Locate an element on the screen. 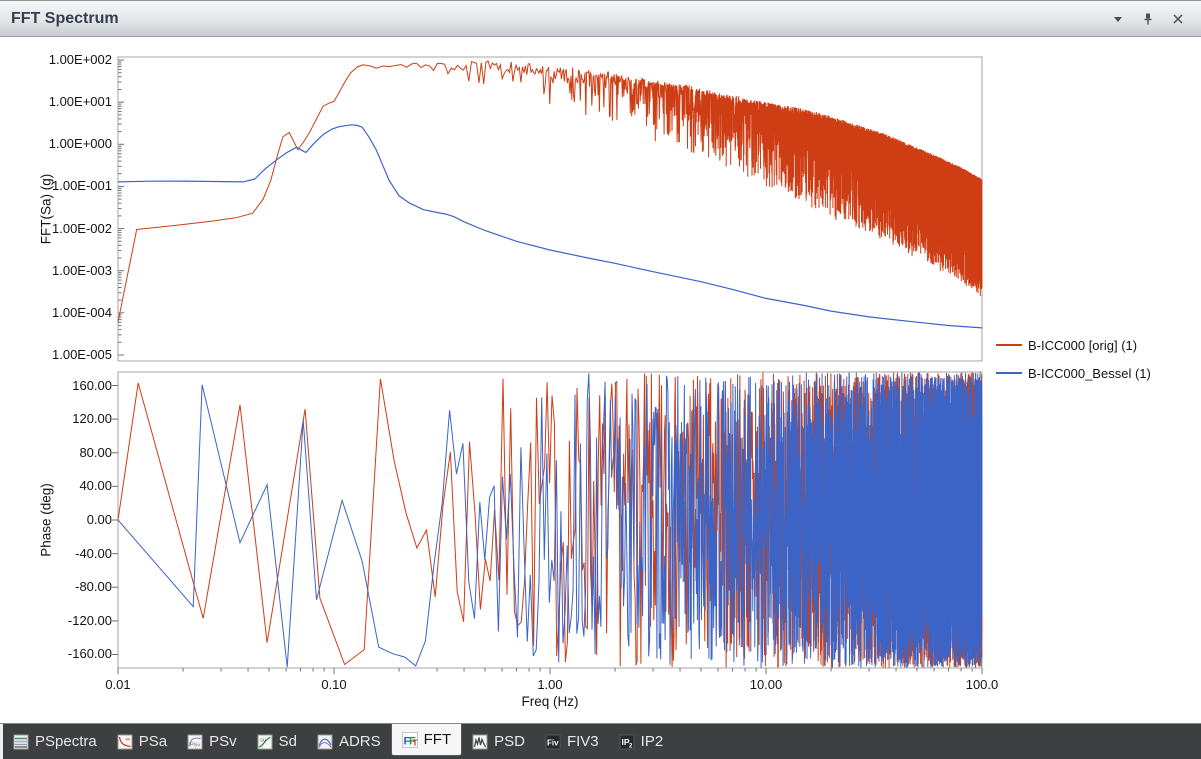 This screenshot has width=1201, height=759. fft-icon: F F T is located at coordinates (409, 739).